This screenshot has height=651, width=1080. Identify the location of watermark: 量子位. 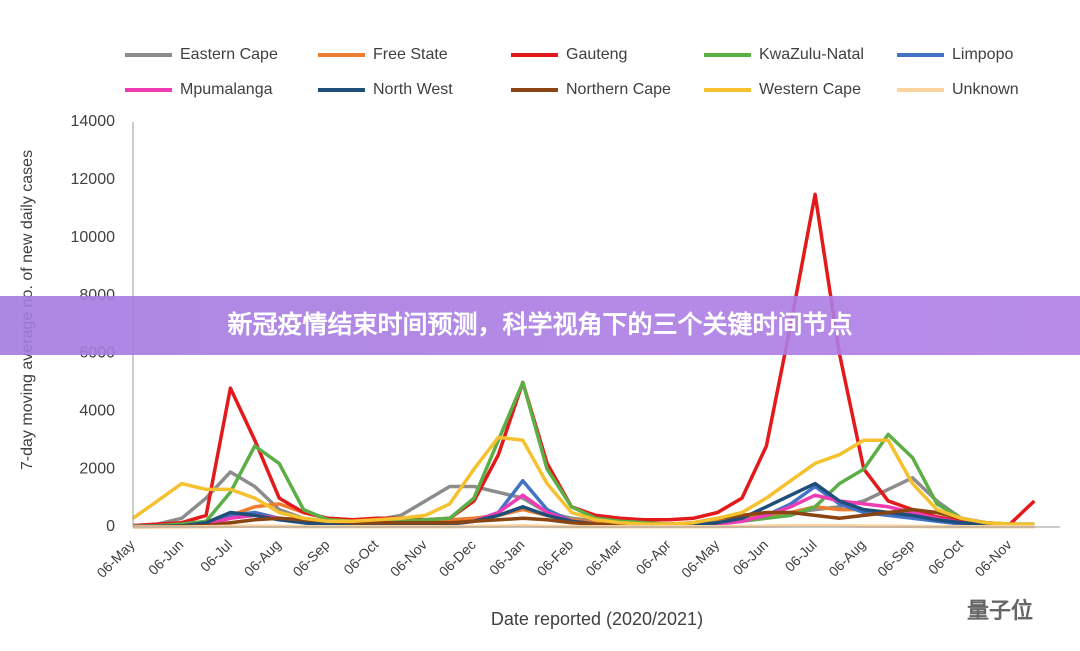
(1000, 610).